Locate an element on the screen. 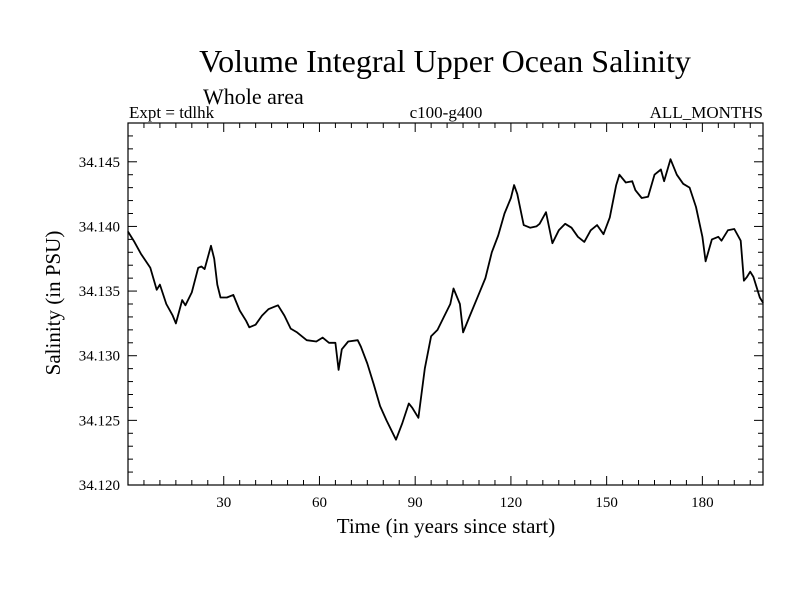  x-tick-label: 60 is located at coordinates (319, 503).